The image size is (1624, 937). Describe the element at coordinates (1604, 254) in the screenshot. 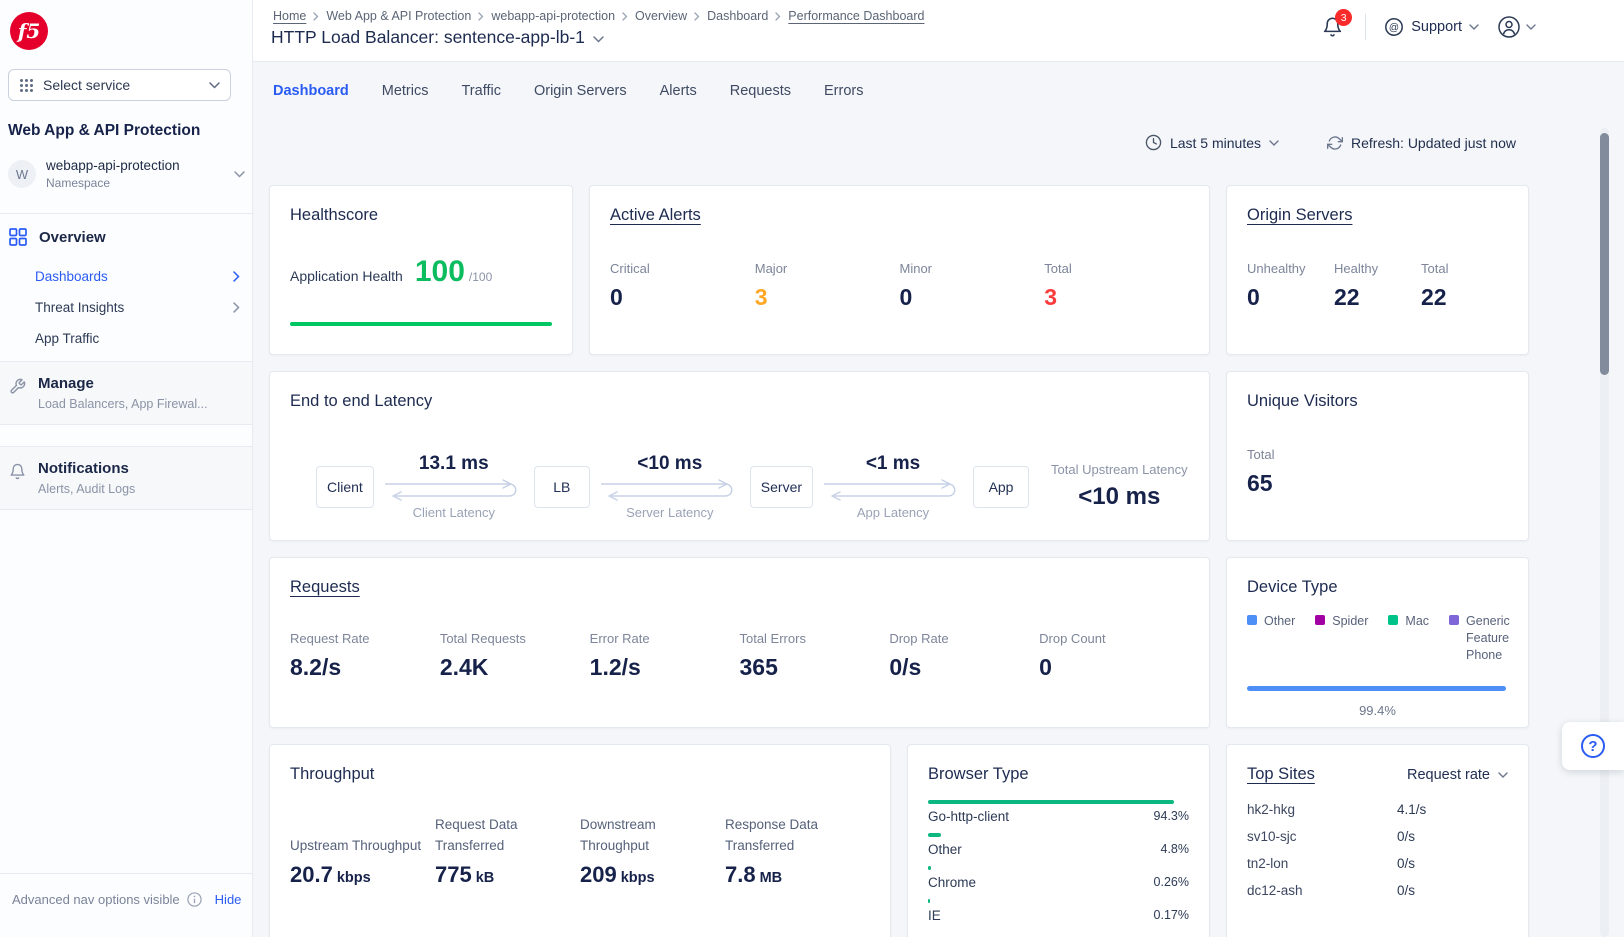

I see `scrollbar-thumb` at that location.